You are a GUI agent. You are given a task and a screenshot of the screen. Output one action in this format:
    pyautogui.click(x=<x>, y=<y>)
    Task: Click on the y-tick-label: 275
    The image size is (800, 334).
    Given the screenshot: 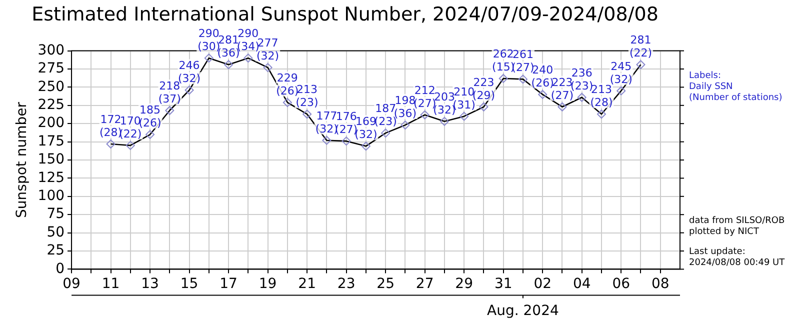 What is the action you would take?
    pyautogui.click(x=51, y=68)
    